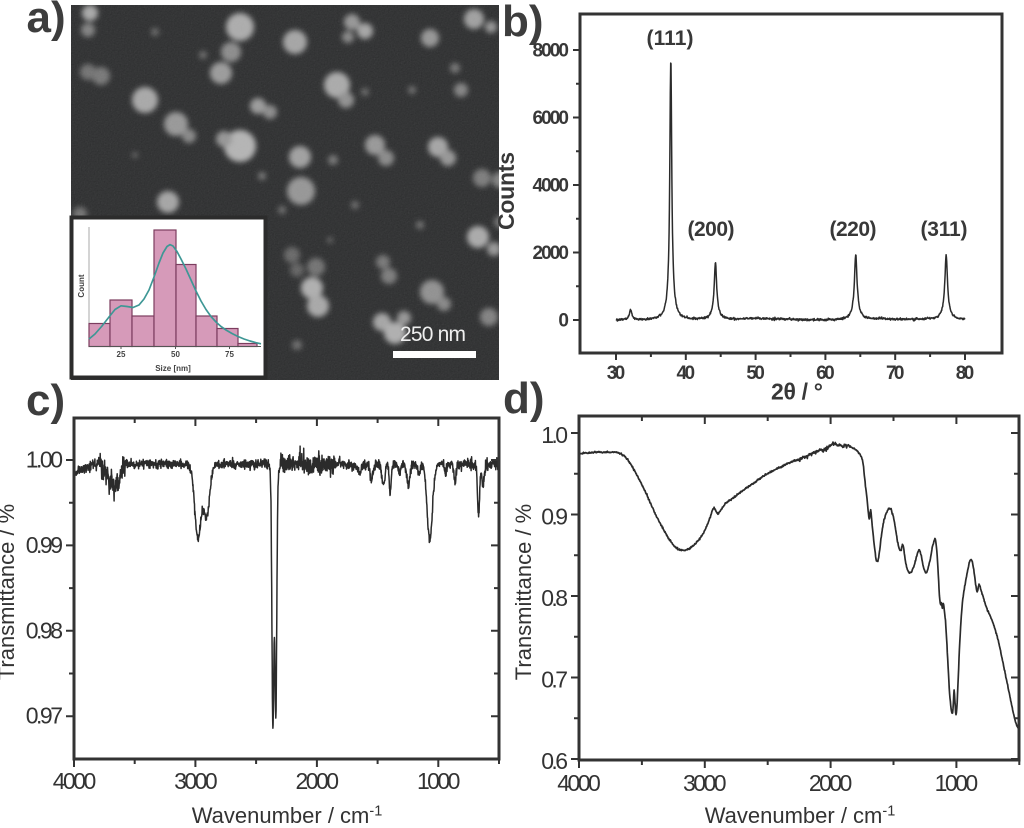 Image resolution: width=1024 pixels, height=828 pixels. Describe the element at coordinates (554, 517) in the screenshot. I see `svg-text: 0.9` at that location.